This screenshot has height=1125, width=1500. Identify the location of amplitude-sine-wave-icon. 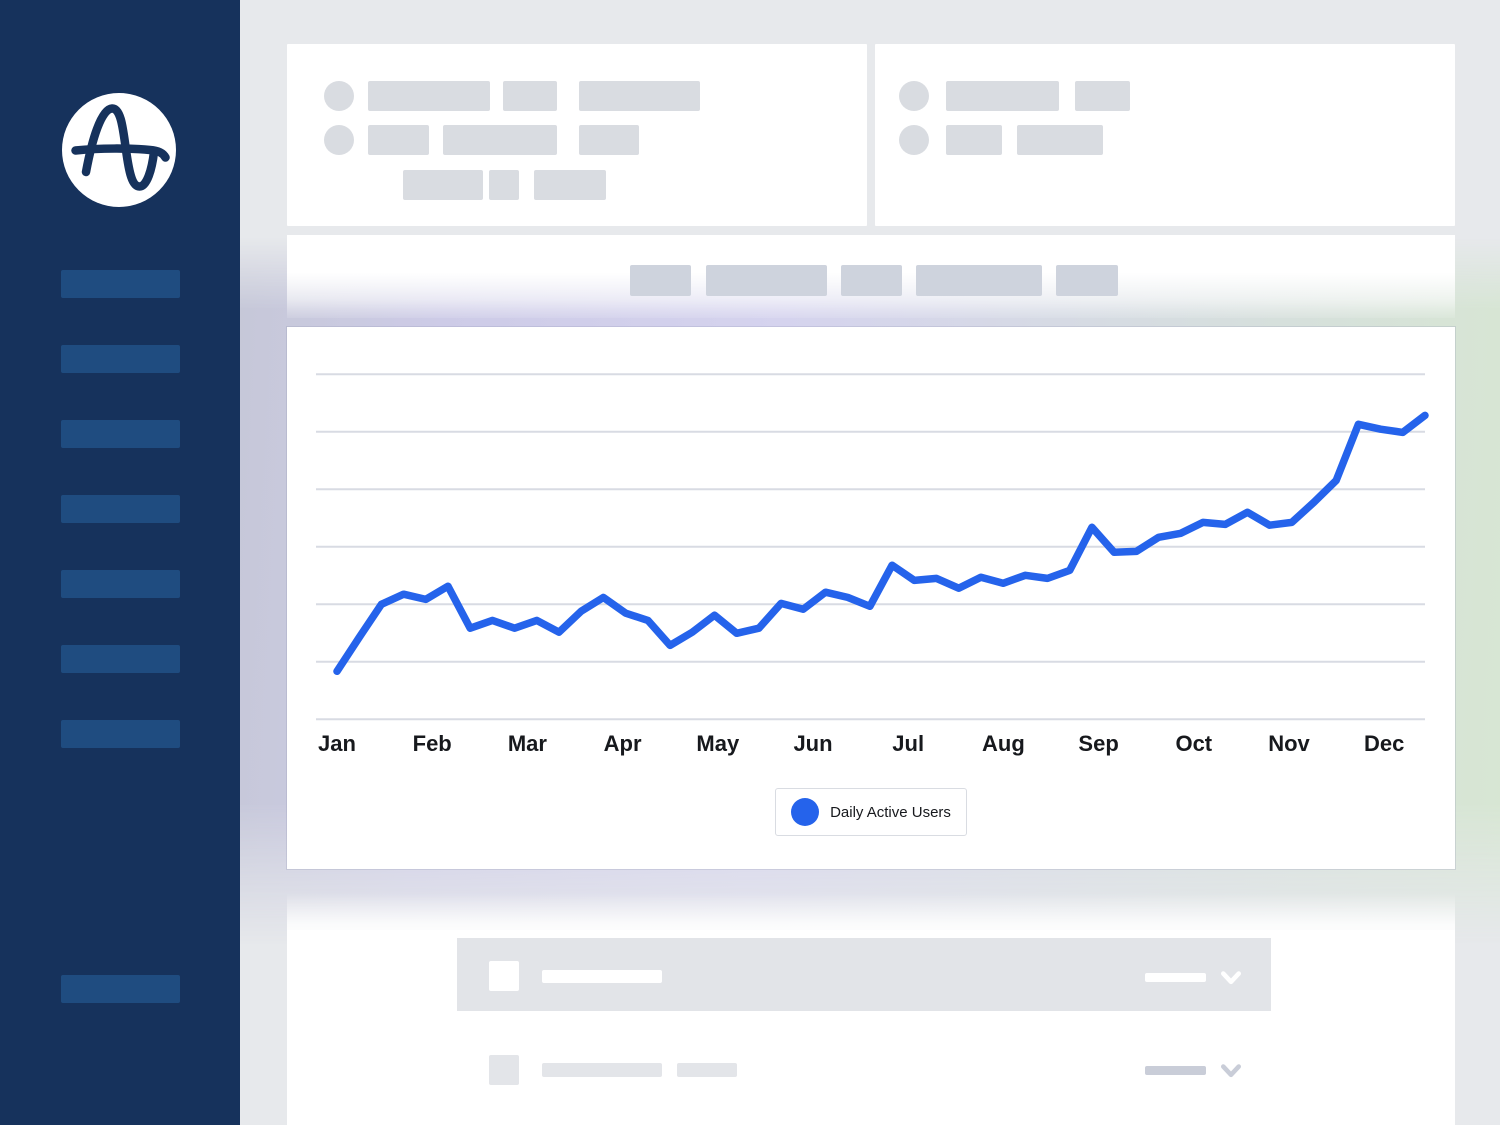
(120, 147).